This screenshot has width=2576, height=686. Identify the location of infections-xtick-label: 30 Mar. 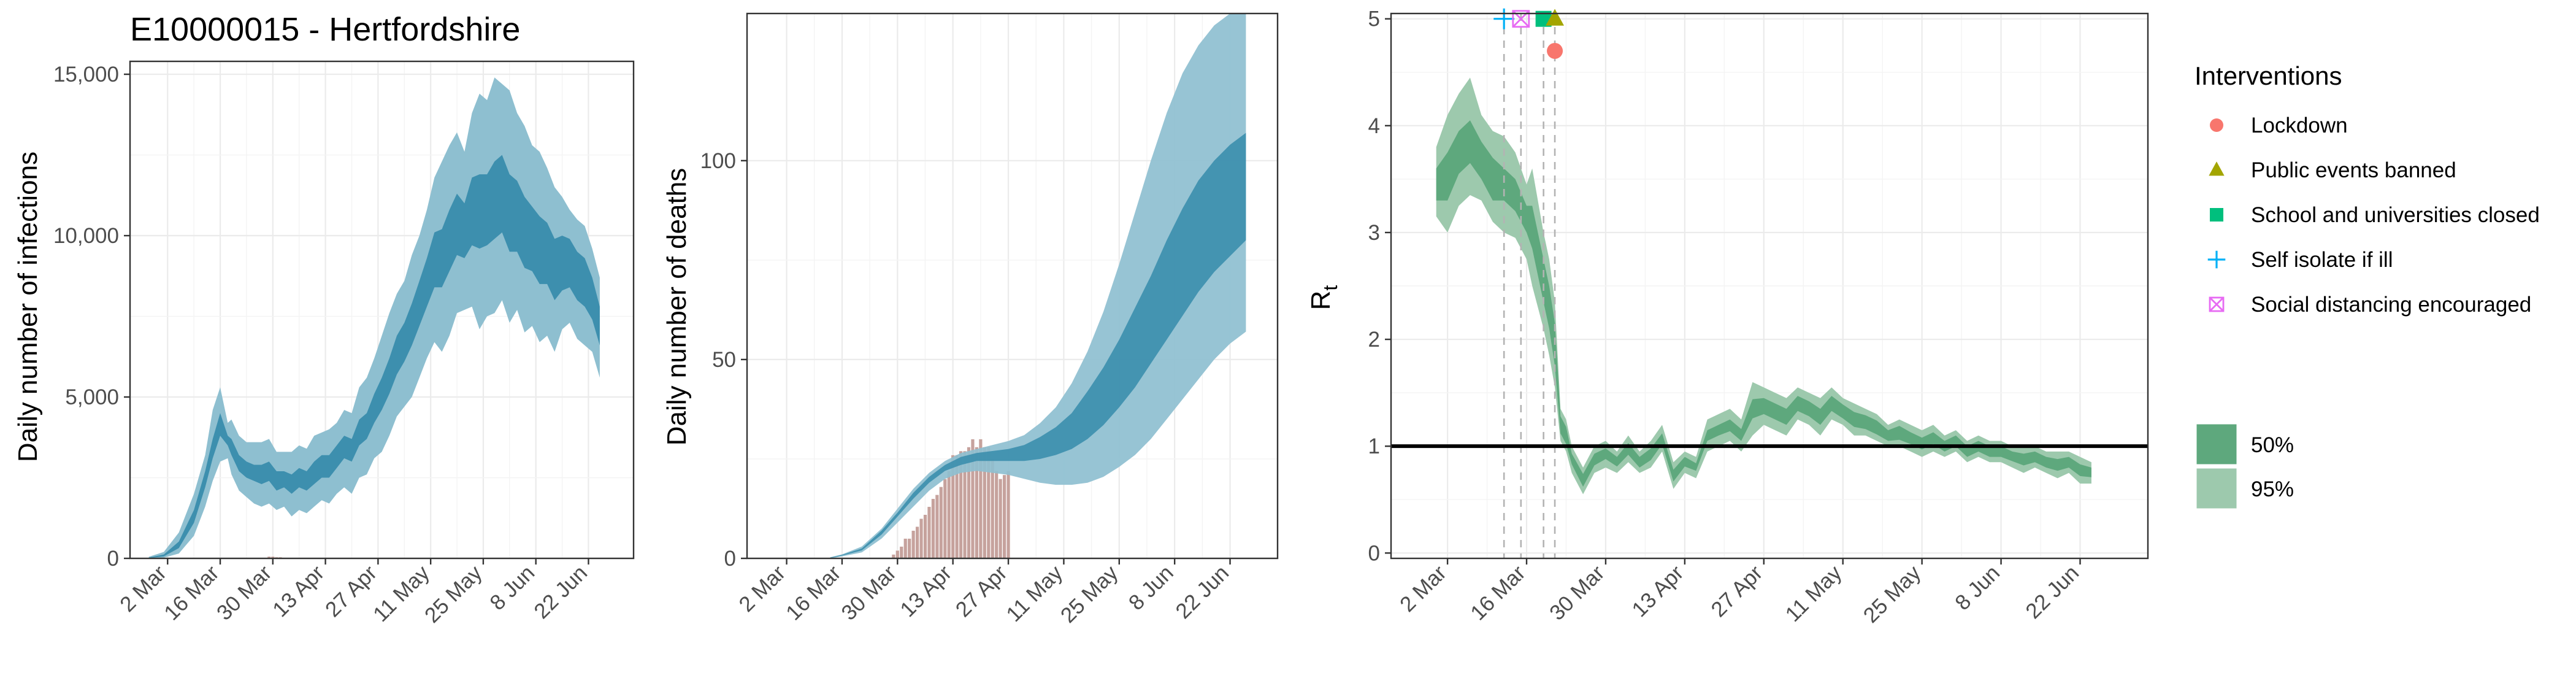
(244, 593).